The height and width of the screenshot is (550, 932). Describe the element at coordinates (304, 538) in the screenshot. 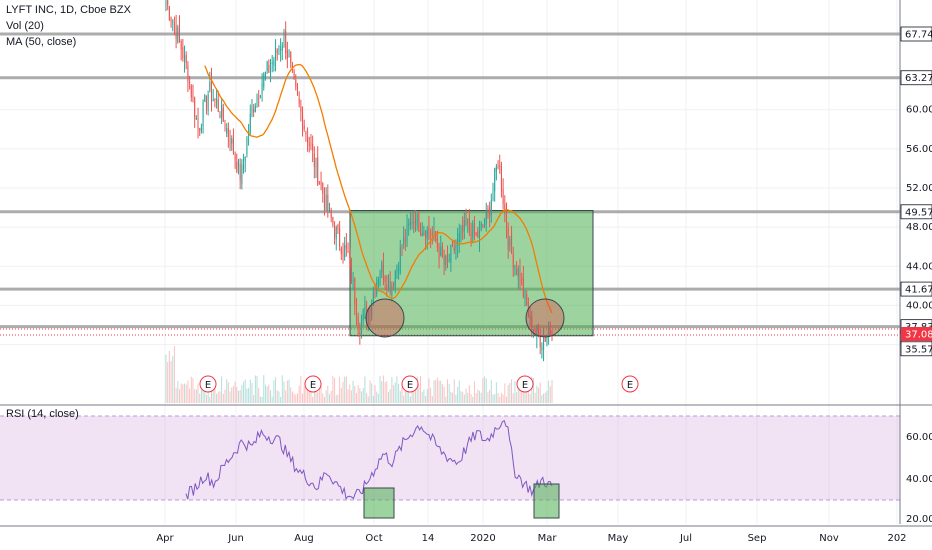

I see `time-tick-label: Aug` at that location.